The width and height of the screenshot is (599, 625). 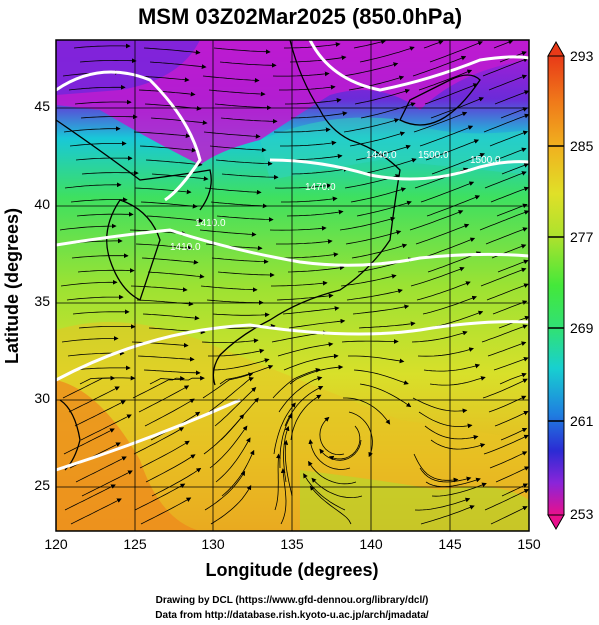 I want to click on colorbar-bottom-arrow, so click(x=556, y=522).